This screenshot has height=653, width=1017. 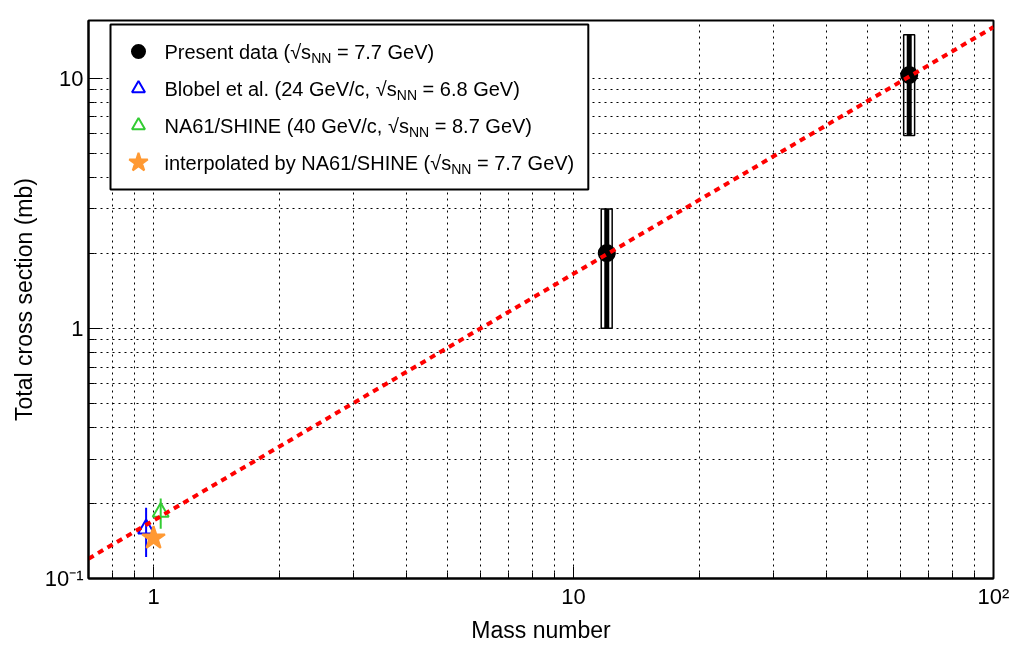 What do you see at coordinates (541, 629) in the screenshot?
I see `x-axis-title: Mass number` at bounding box center [541, 629].